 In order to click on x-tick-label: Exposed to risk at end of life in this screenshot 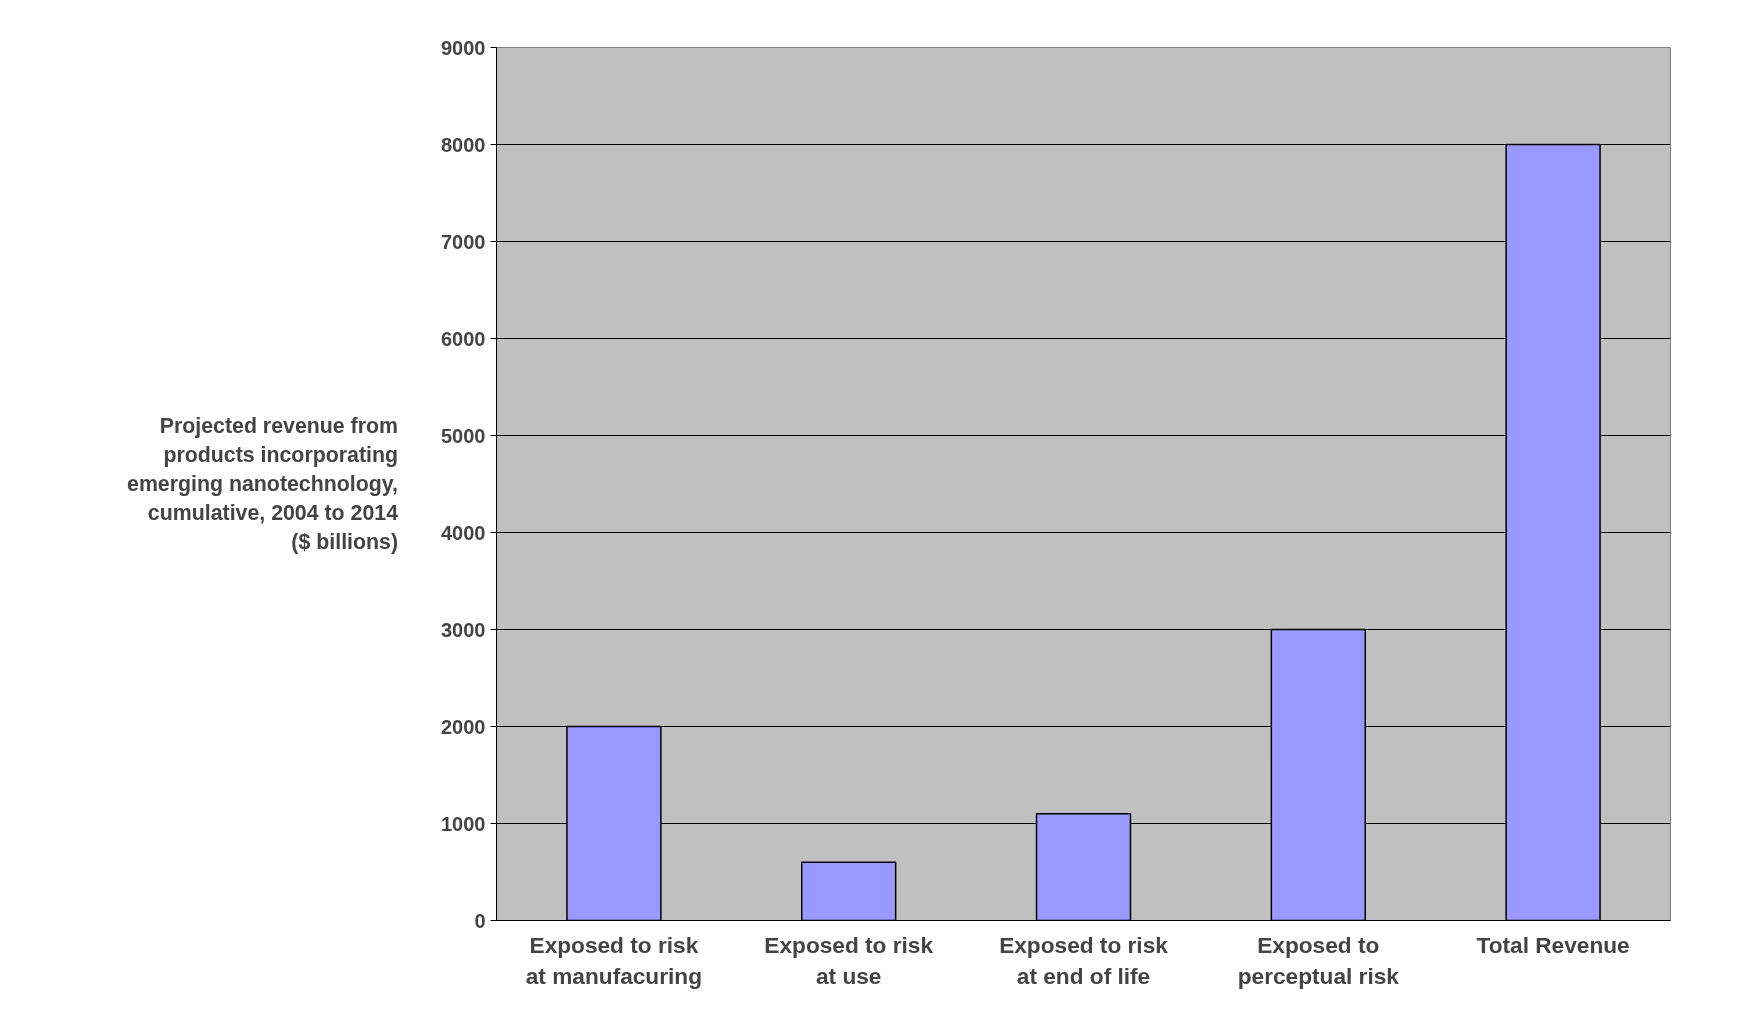, I will do `click(1084, 960)`.